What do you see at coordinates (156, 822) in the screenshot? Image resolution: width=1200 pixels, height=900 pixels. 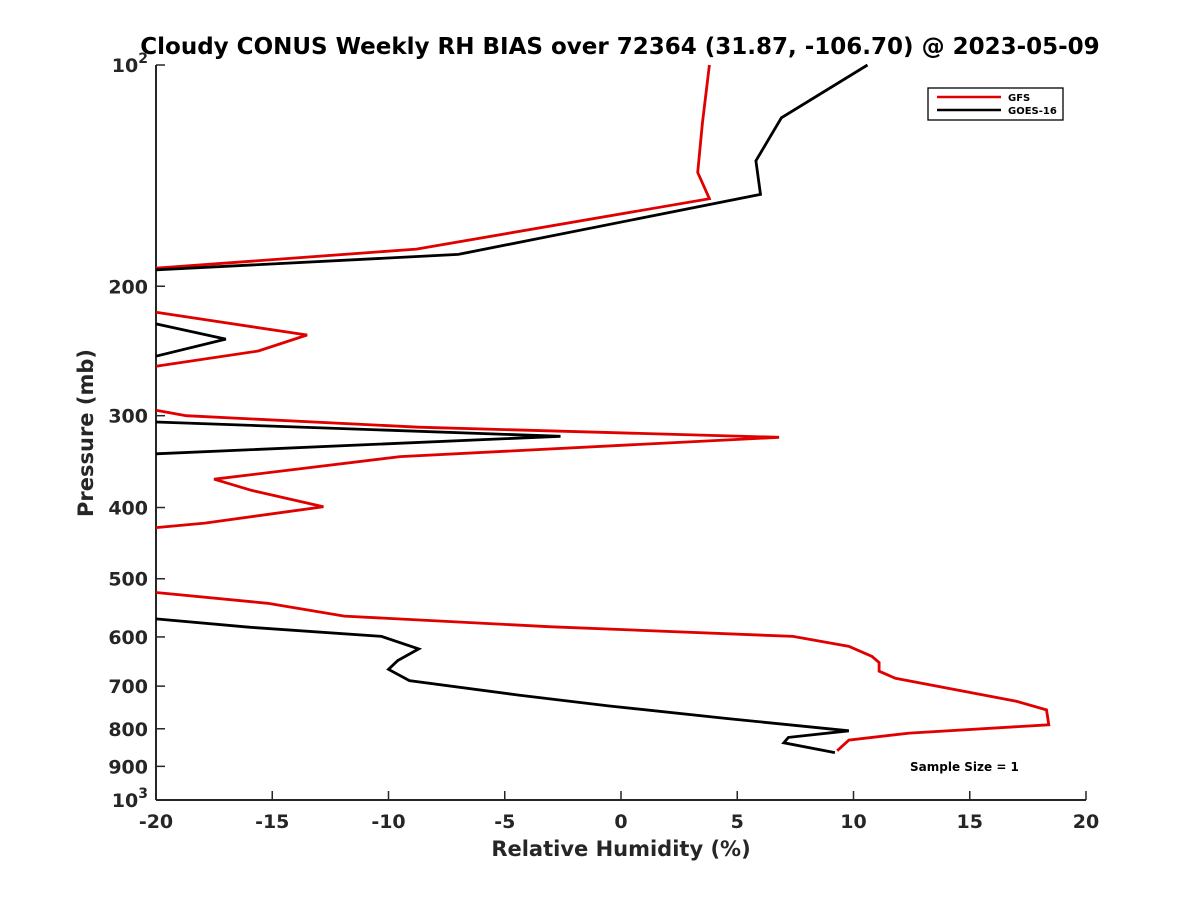 I see `x-tick-label: -20` at bounding box center [156, 822].